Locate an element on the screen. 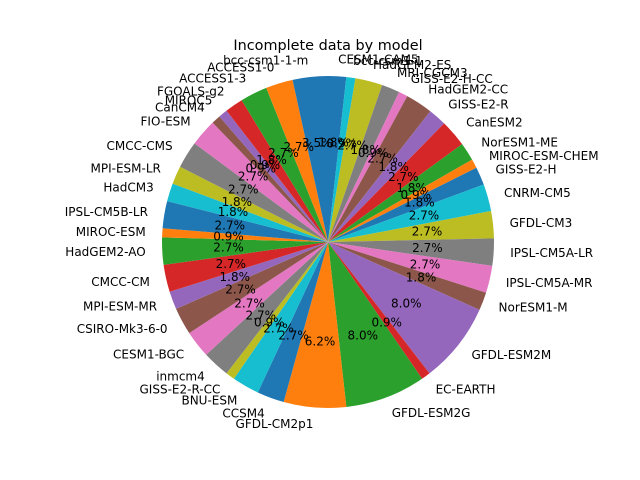 The image size is (640, 480). slice-label: GISS-E2-H is located at coordinates (526, 169).